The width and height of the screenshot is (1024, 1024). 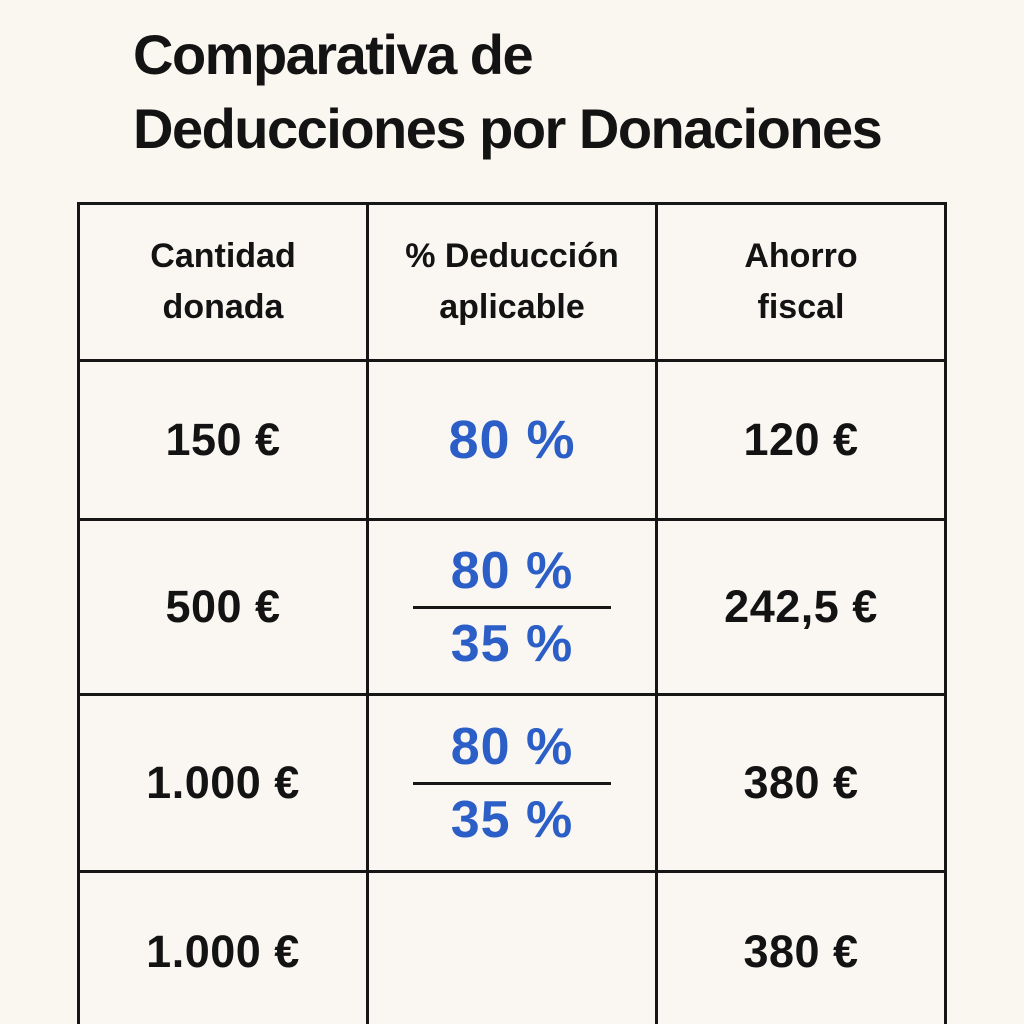 I want to click on deduction-cell: 80 %, so click(x=512, y=440).